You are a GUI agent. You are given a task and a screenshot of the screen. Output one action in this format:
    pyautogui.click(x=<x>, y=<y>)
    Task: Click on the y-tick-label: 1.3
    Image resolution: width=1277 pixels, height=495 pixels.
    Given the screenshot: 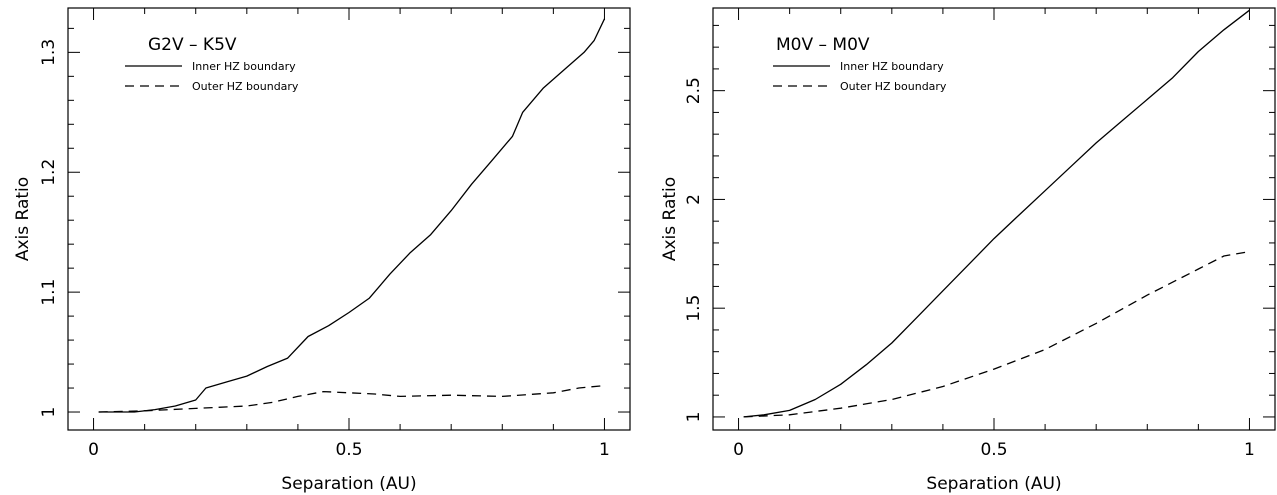 What is the action you would take?
    pyautogui.click(x=49, y=52)
    